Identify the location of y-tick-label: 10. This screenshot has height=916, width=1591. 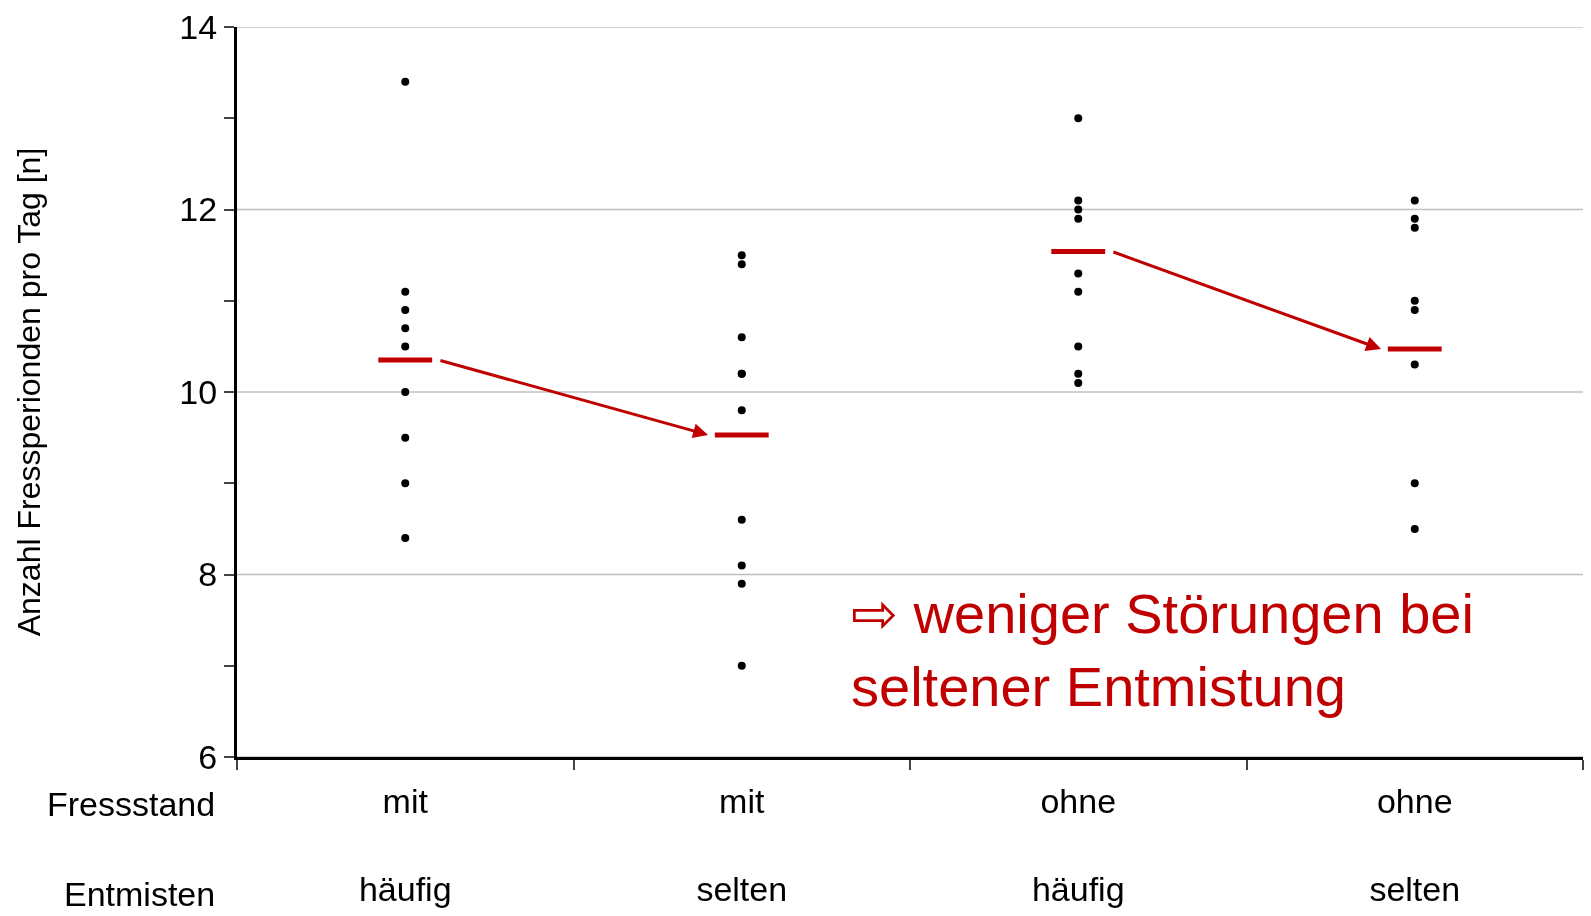
(198, 391).